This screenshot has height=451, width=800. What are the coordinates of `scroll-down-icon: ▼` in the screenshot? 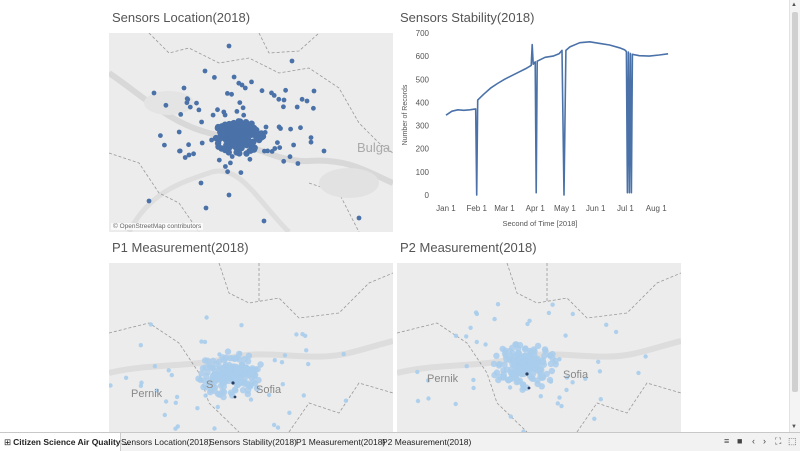 It's located at (794, 427).